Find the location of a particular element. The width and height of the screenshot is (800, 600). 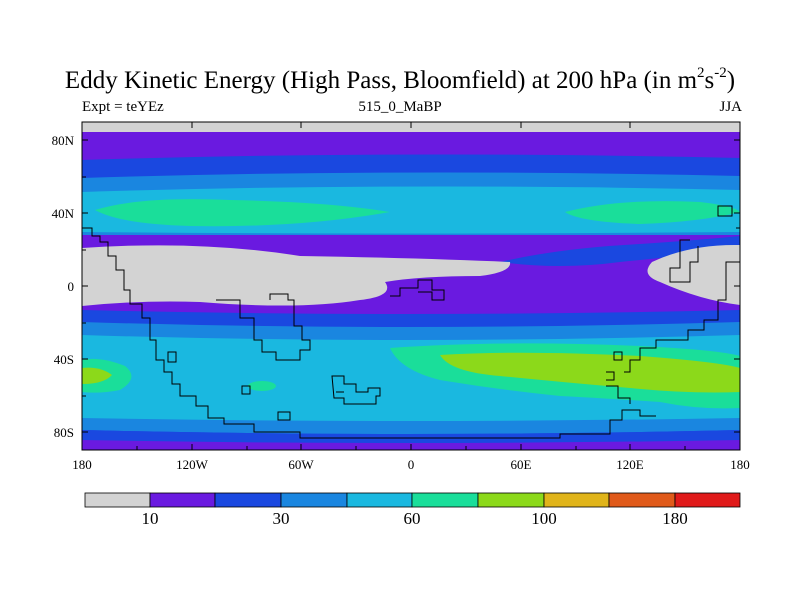

jet-south-yellow-green is located at coordinates (590, 372).